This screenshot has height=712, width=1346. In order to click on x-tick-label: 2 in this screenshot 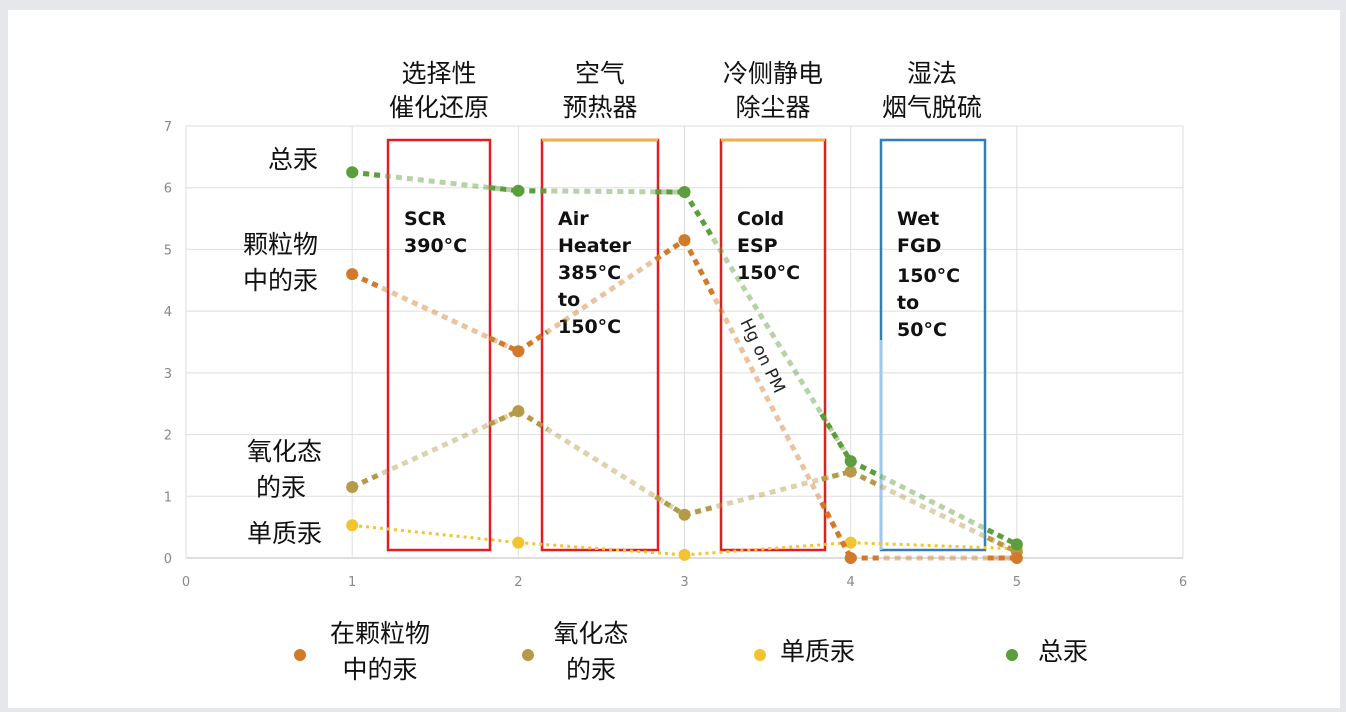, I will do `click(518, 582)`.